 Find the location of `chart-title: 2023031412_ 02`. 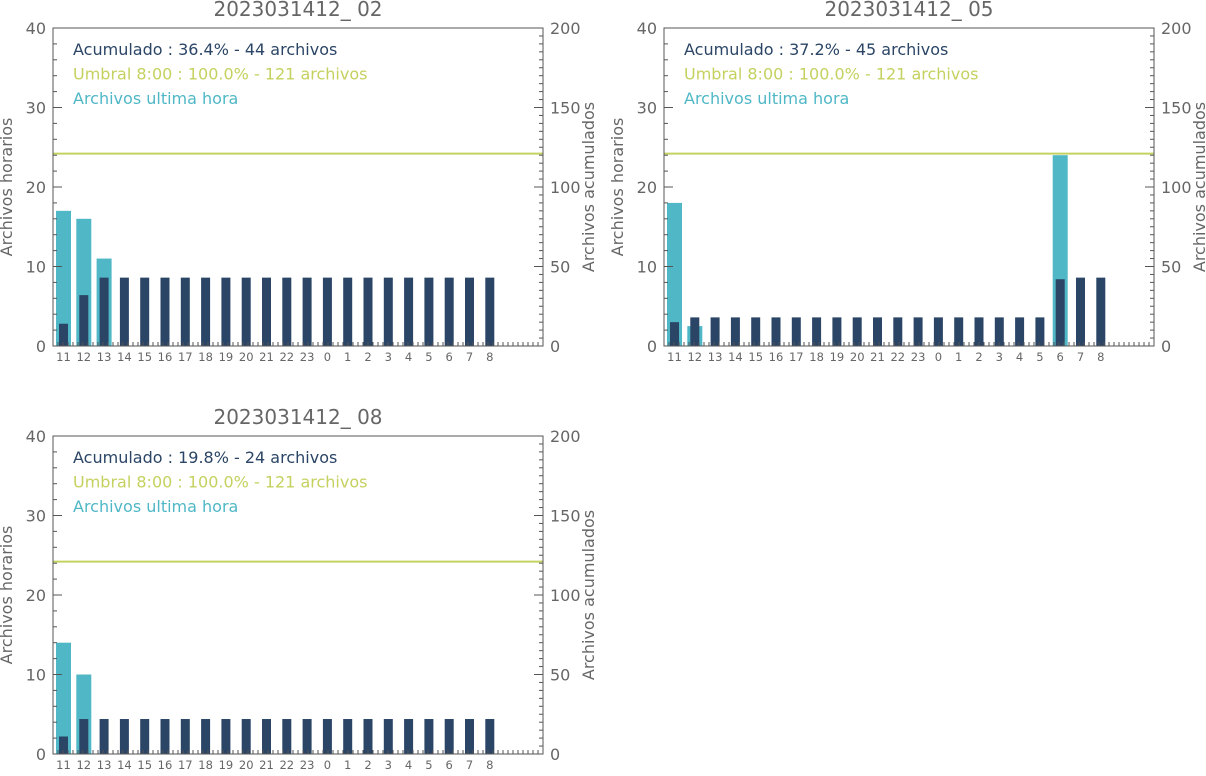

chart-title: 2023031412_ 02 is located at coordinates (297, 10).